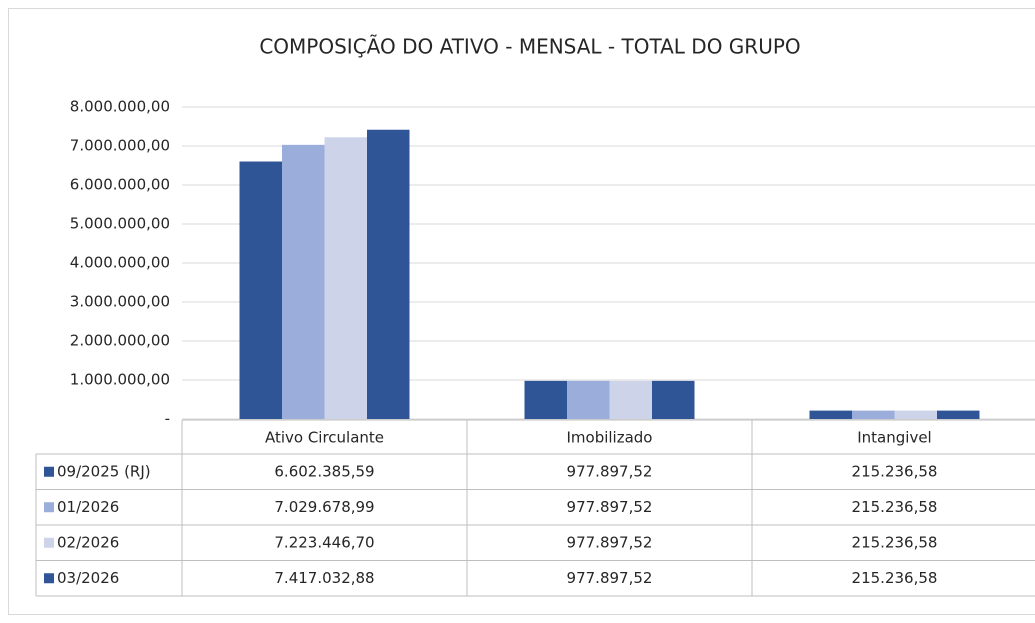 The width and height of the screenshot is (1035, 623). I want to click on table-value: 7.029.678,99, so click(324, 507).